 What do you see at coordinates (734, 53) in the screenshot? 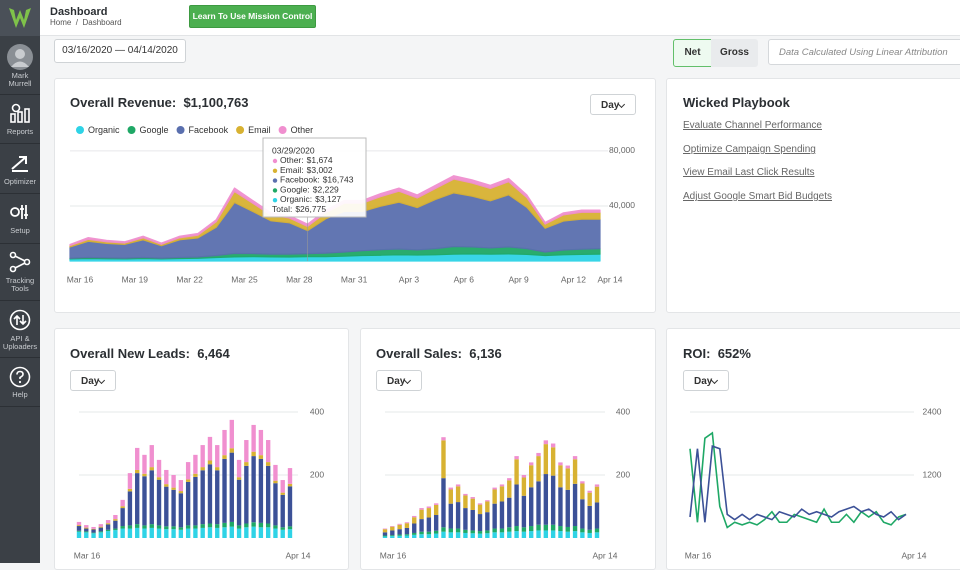
I see `gross-toggle: Gross` at bounding box center [734, 53].